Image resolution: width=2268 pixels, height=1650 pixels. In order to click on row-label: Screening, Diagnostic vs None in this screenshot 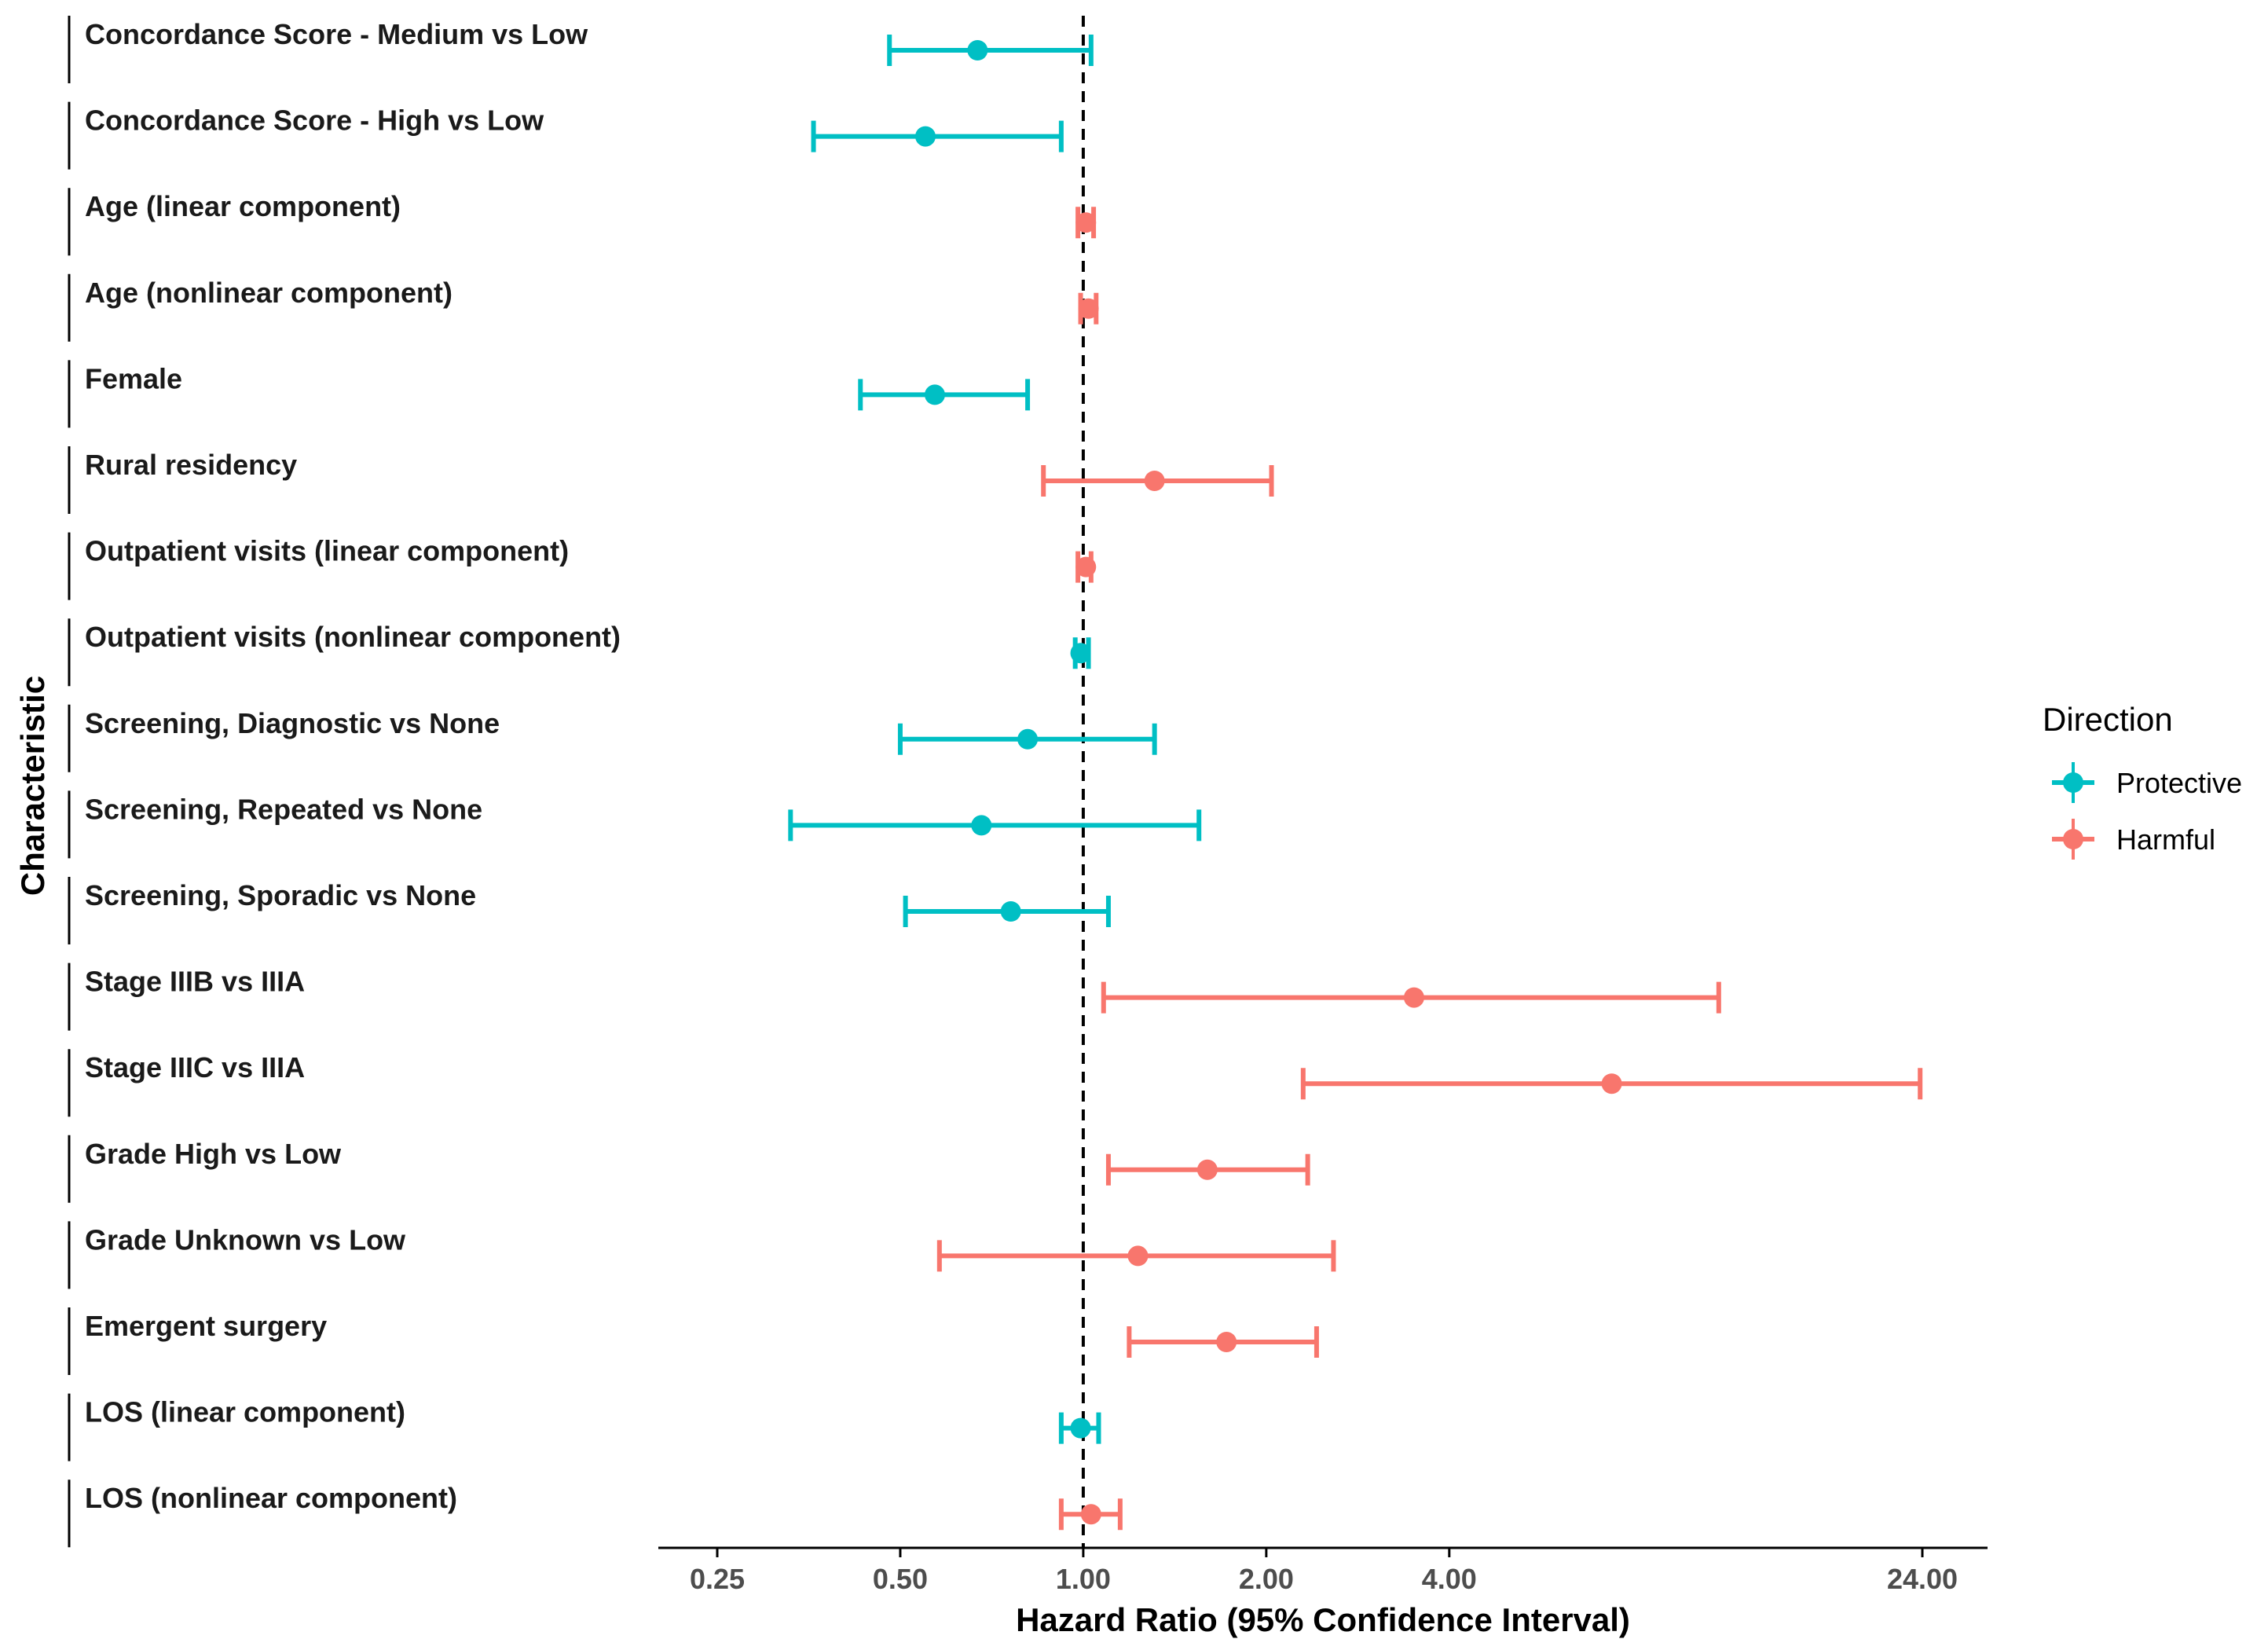, I will do `click(292, 723)`.